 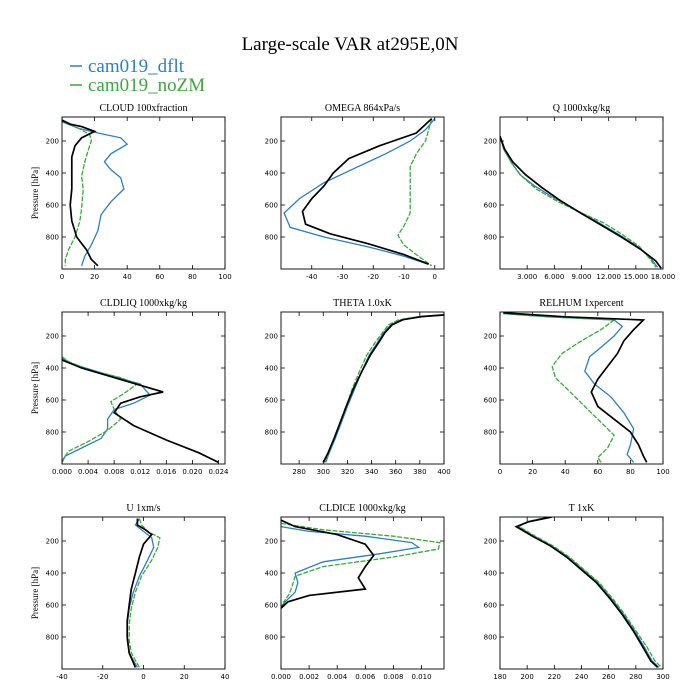 What do you see at coordinates (166, 472) in the screenshot?
I see `x-tick-label: 0.016` at bounding box center [166, 472].